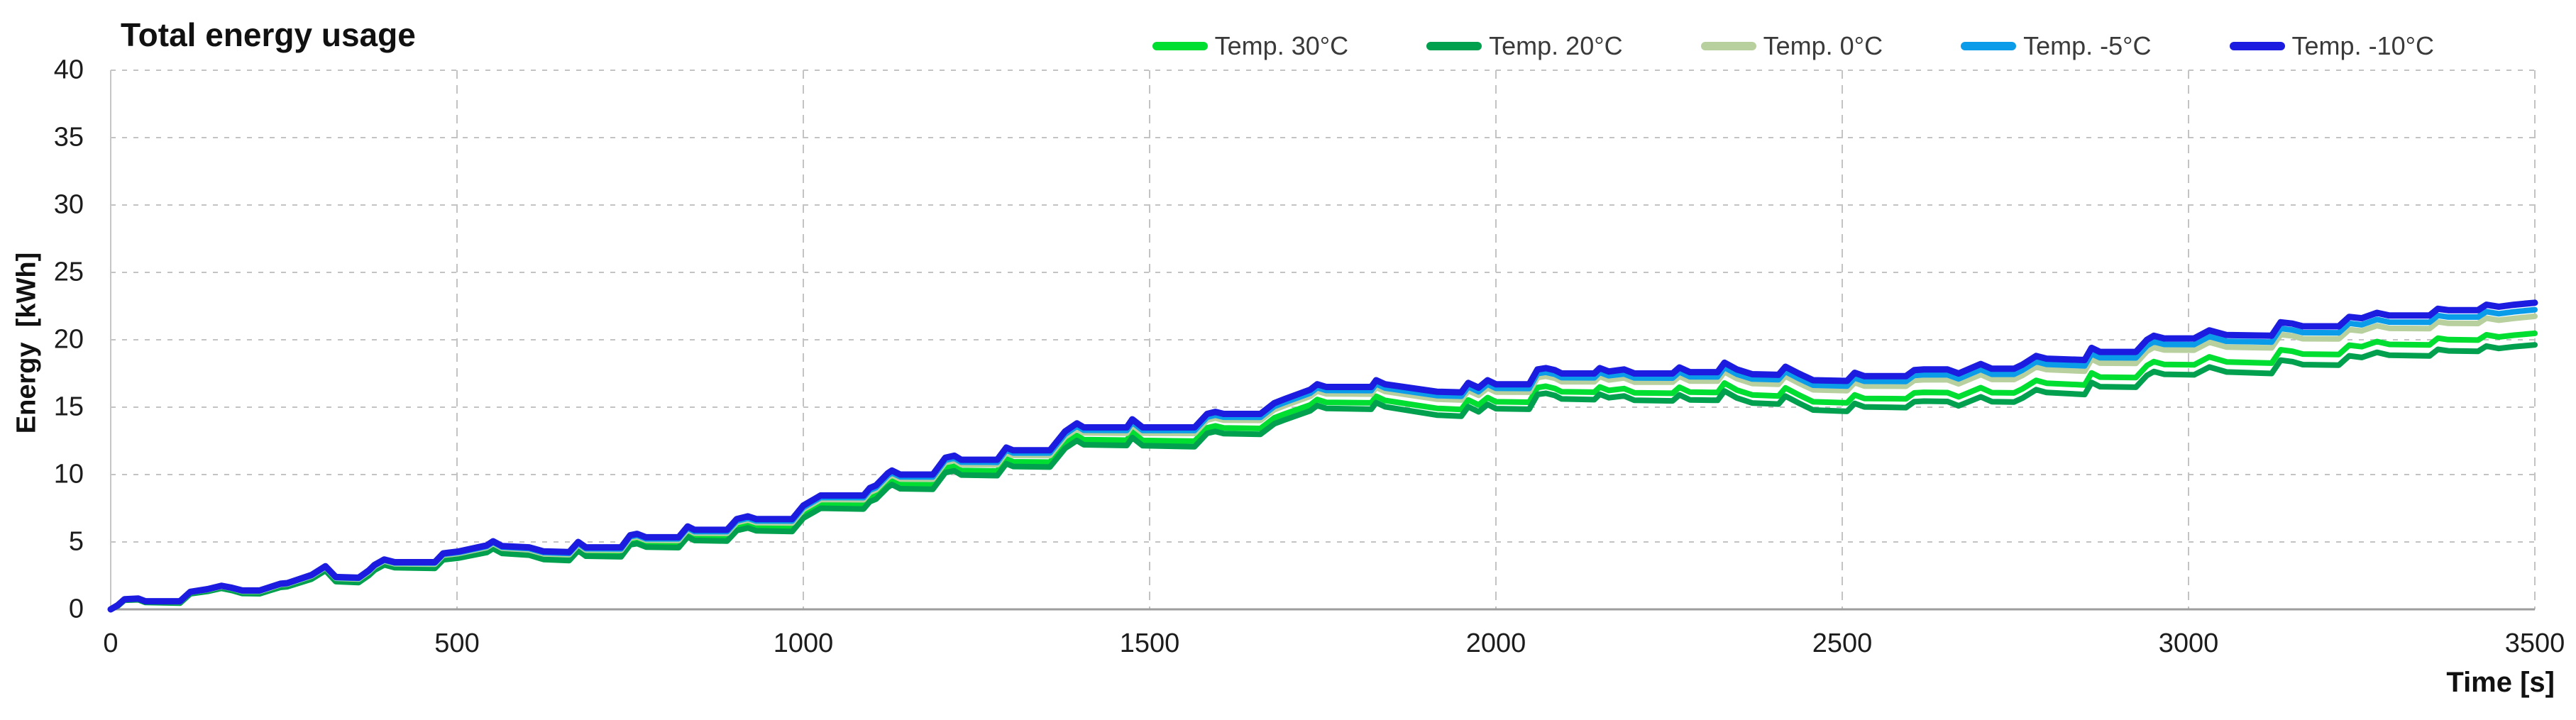  What do you see at coordinates (68, 339) in the screenshot?
I see `y-tick-label: 20` at bounding box center [68, 339].